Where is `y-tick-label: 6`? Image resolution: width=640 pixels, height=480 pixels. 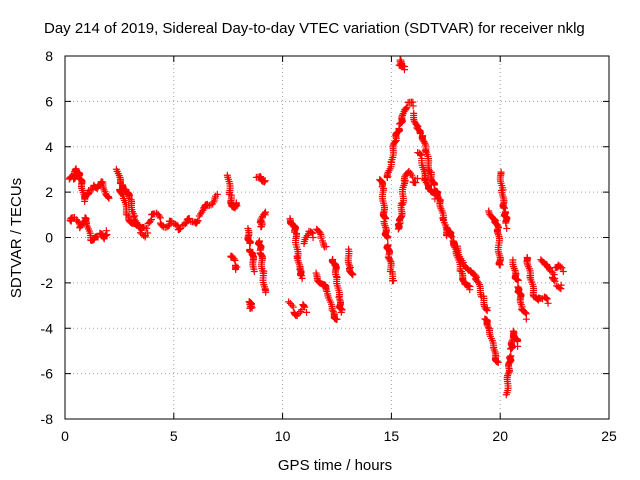
y-tick-label: 6 is located at coordinates (49, 101).